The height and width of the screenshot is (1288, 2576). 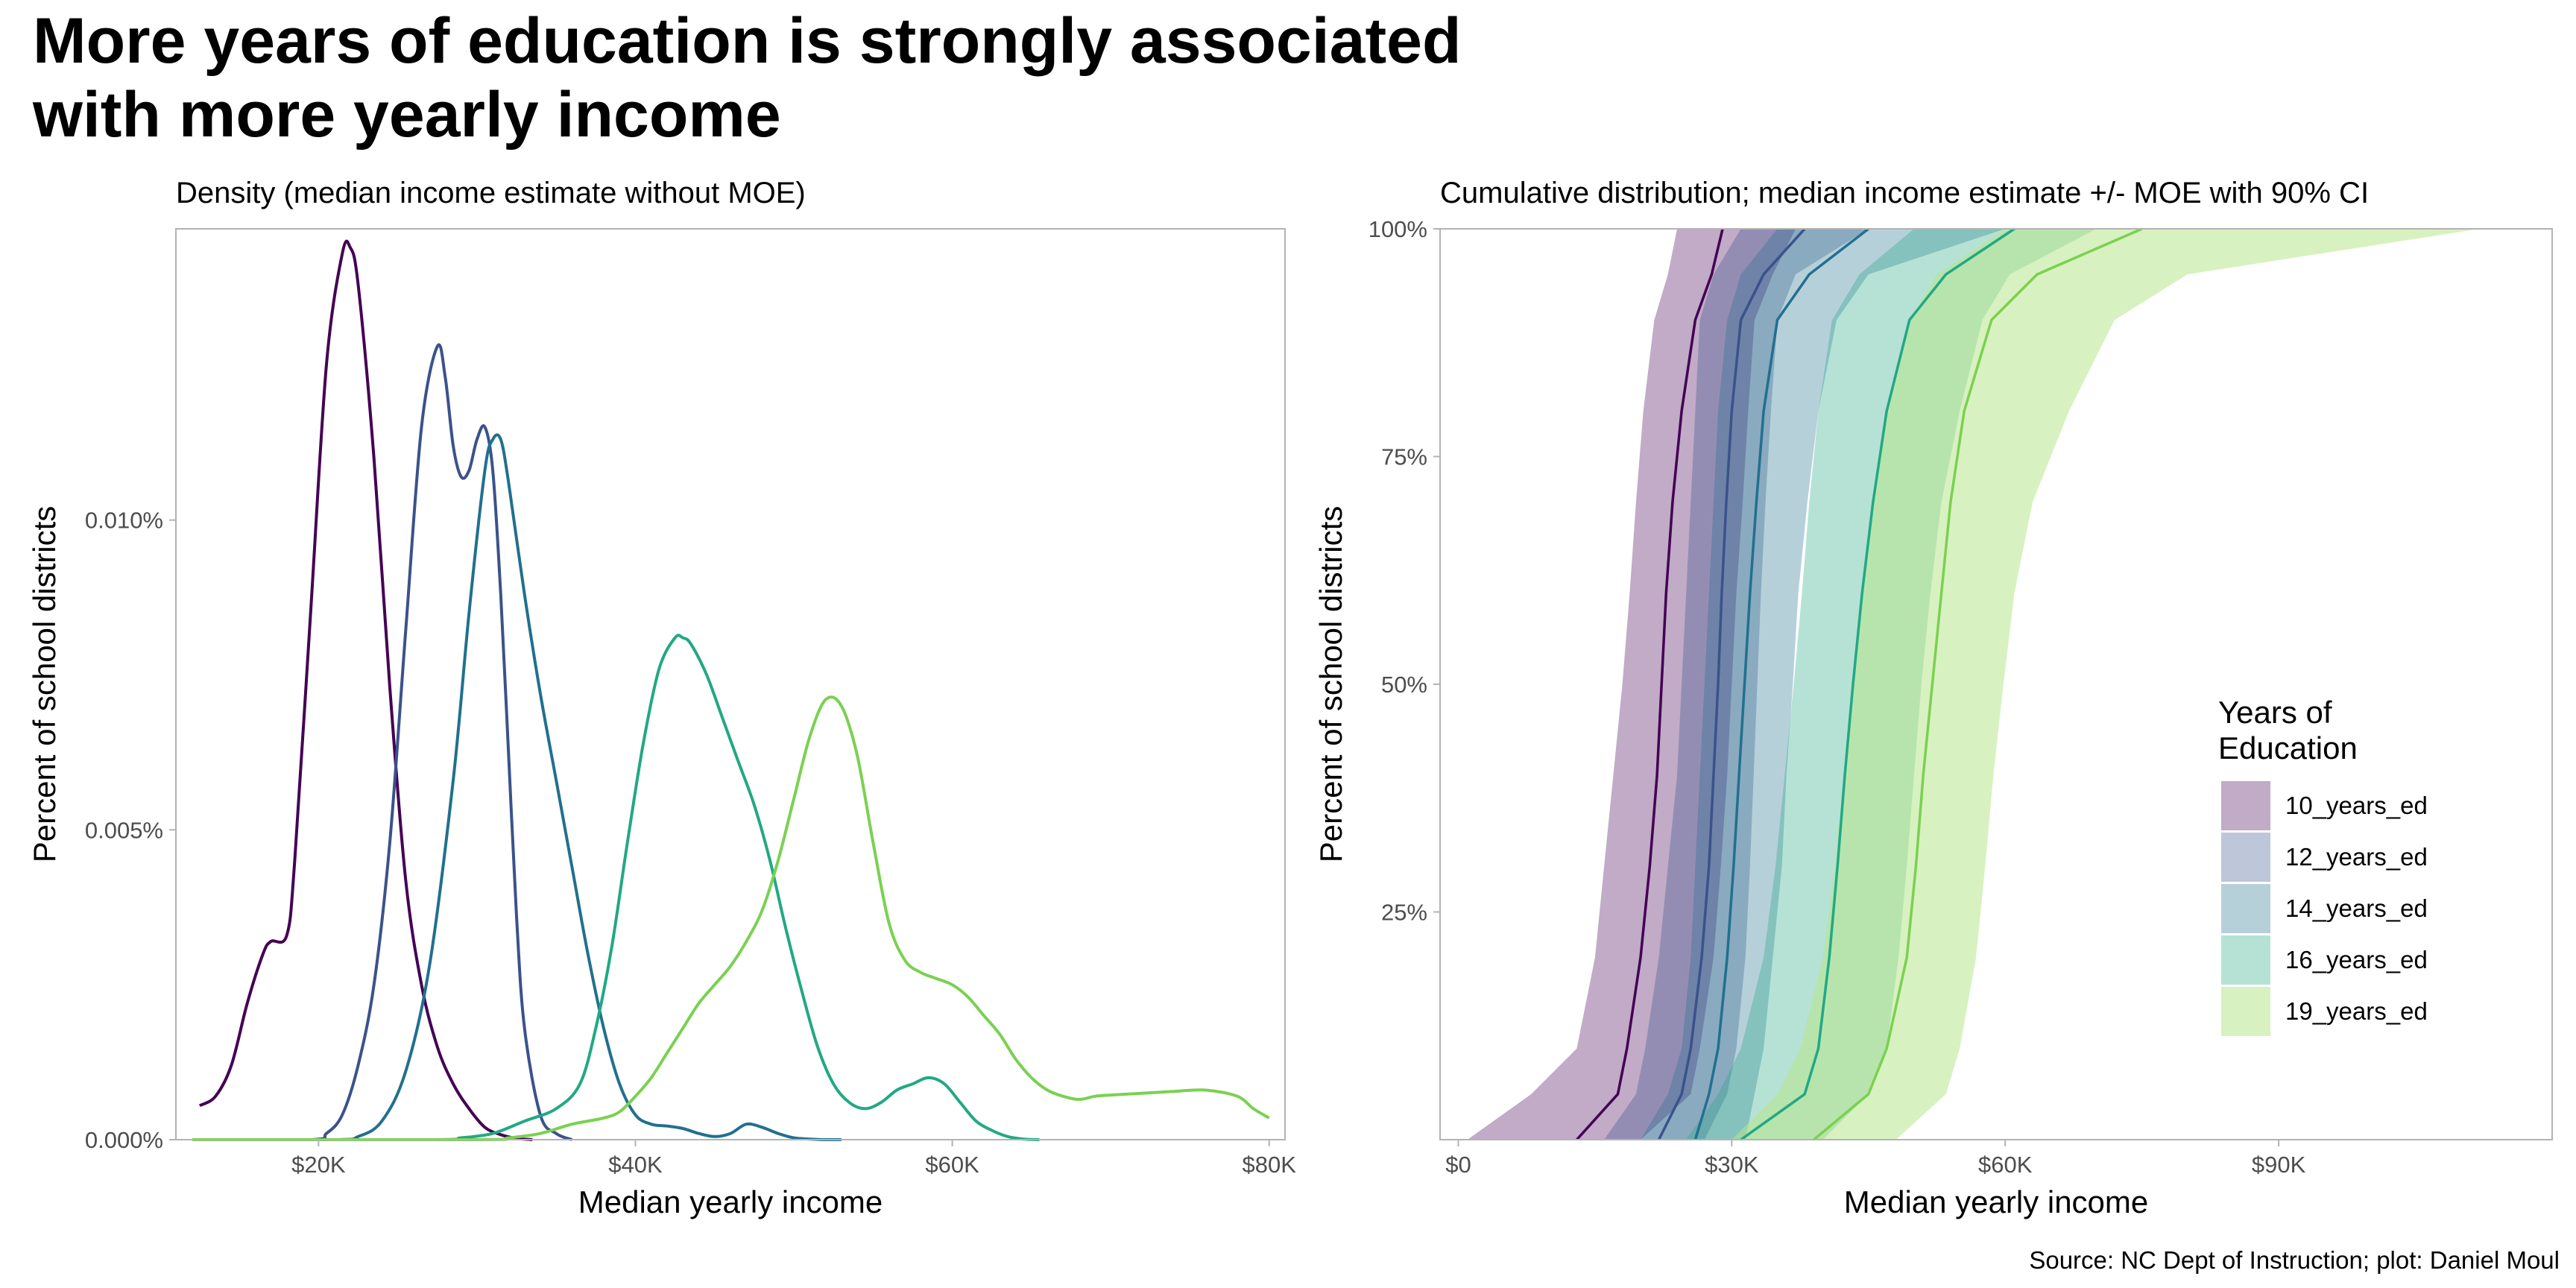 I want to click on legend-swatch-14-years-ed, so click(x=2245, y=908).